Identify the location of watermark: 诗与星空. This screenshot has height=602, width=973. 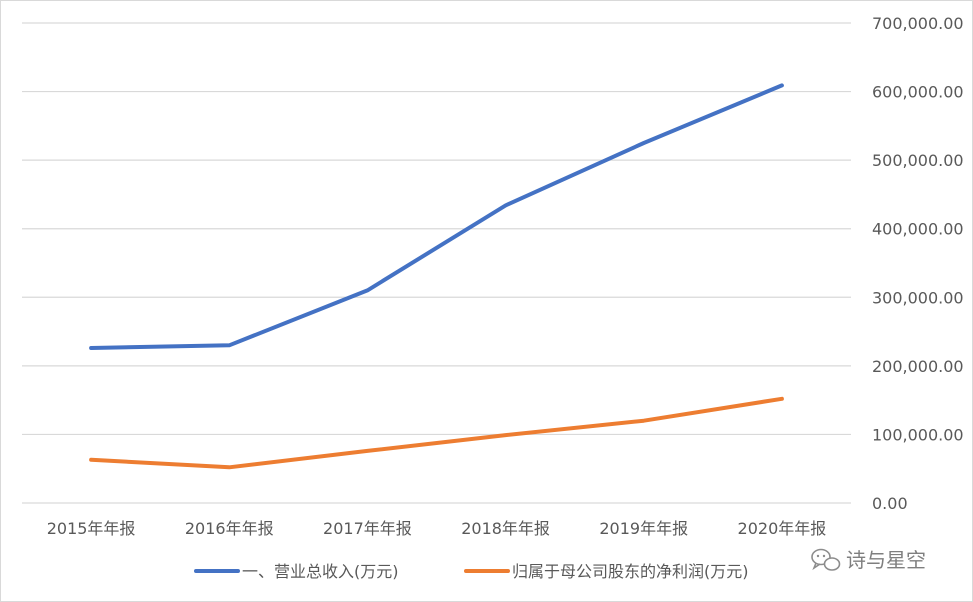
(868, 560).